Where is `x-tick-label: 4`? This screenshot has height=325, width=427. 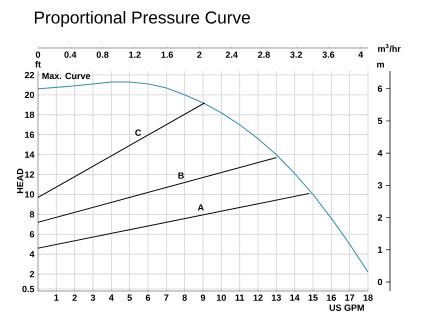
x-tick-label: 4 is located at coordinates (111, 297).